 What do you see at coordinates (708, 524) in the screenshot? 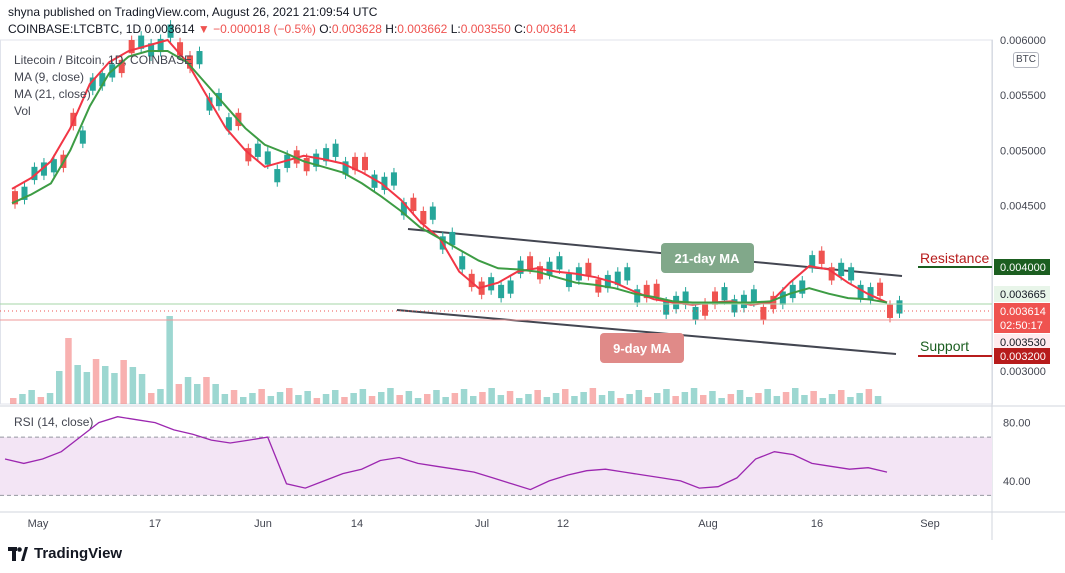
I see `time-tick-label: Aug` at bounding box center [708, 524].